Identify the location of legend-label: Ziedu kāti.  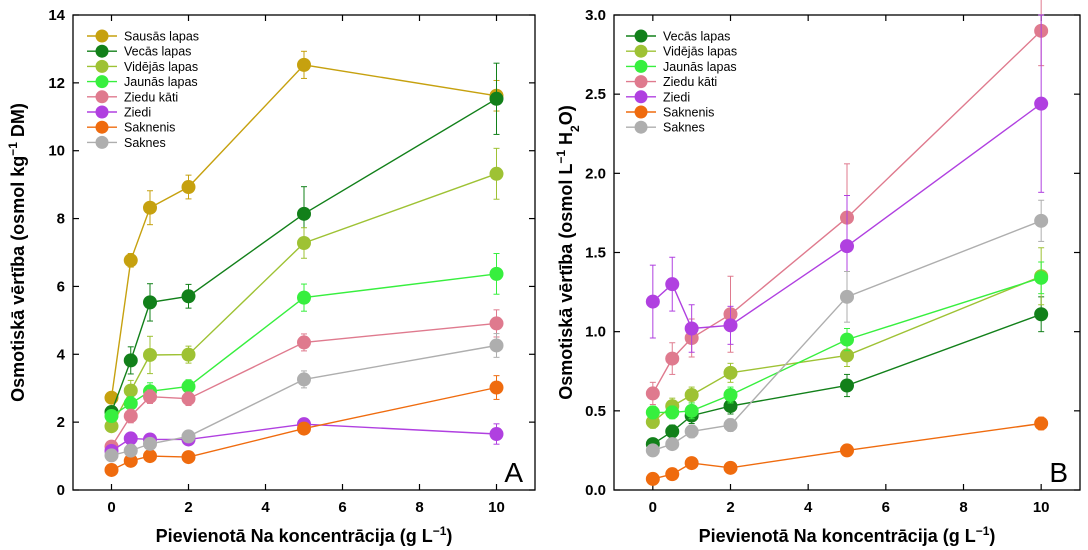
(151, 97).